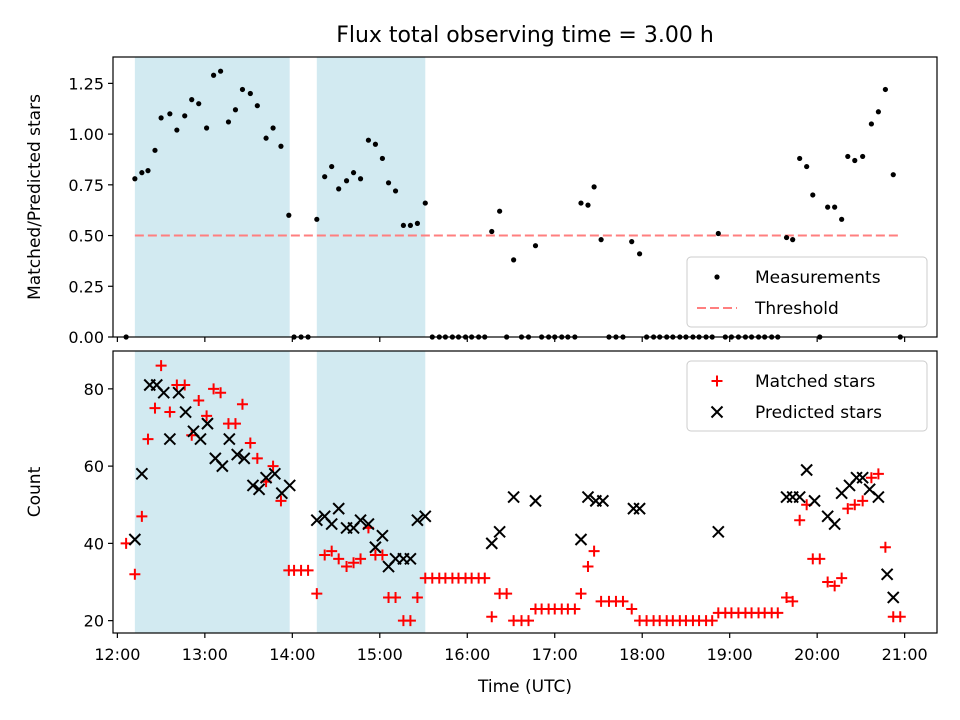 The width and height of the screenshot is (960, 720). I want to click on y-tick-label: 0.25, so click(86, 286).